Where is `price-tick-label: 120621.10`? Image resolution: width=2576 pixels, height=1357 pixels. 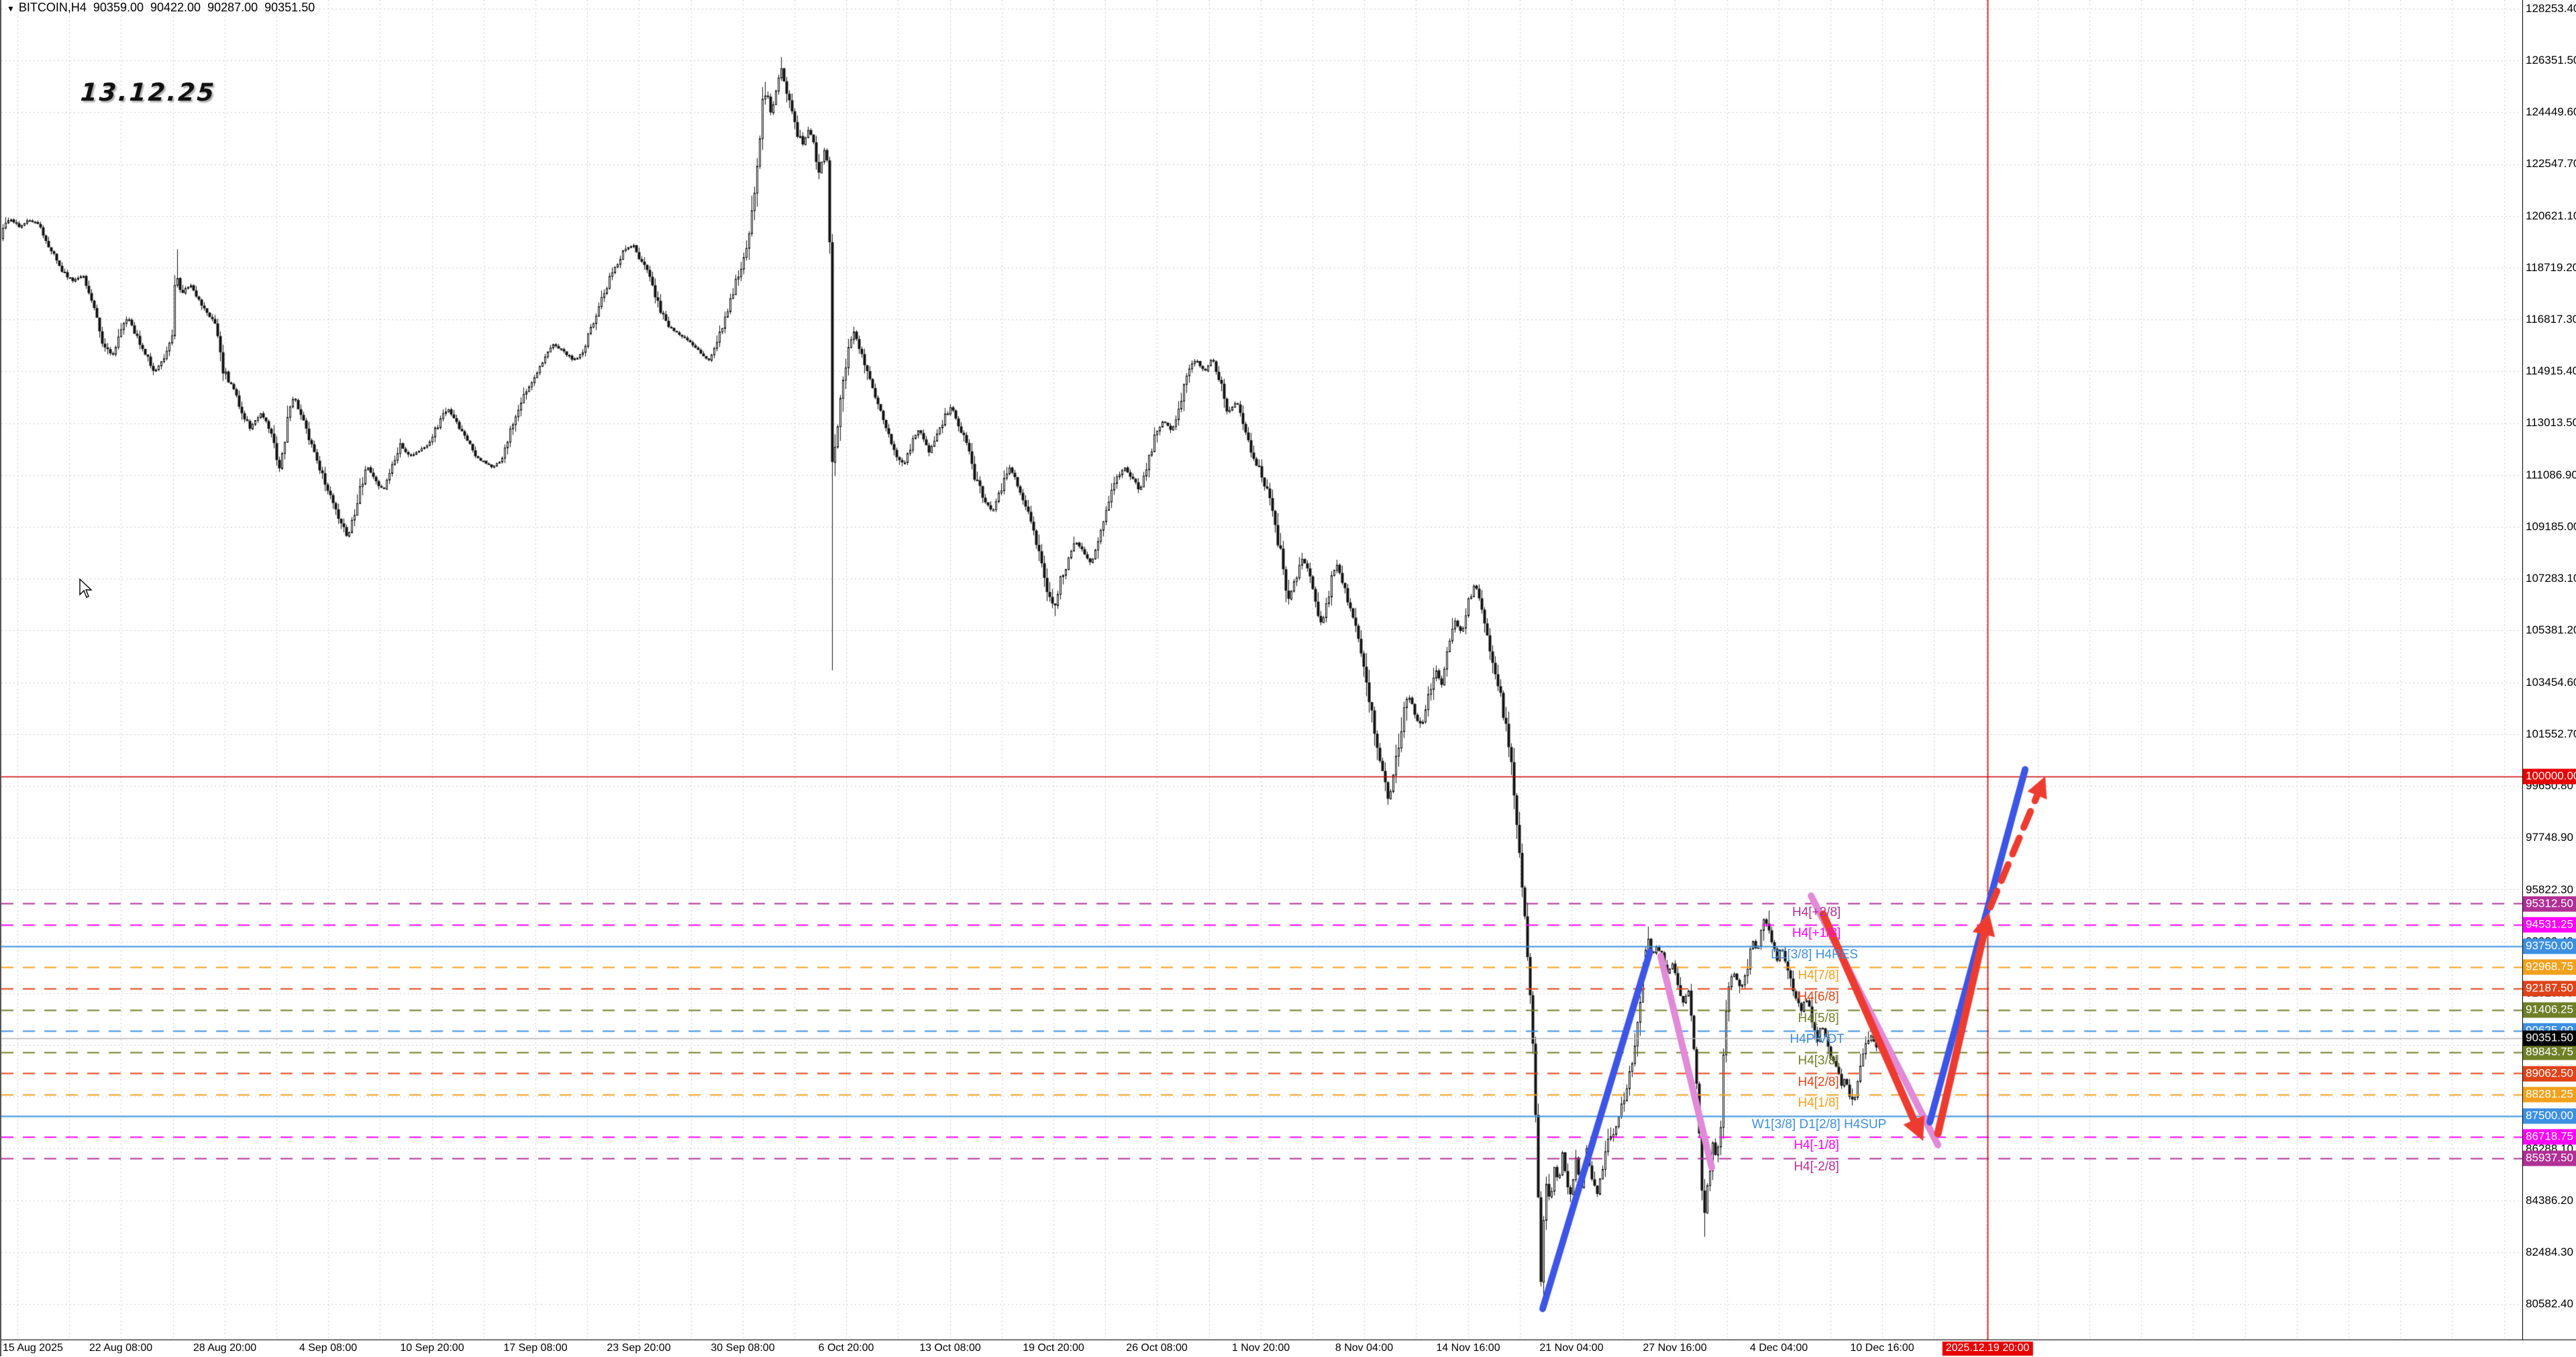
price-tick-label: 120621.10 is located at coordinates (2551, 215).